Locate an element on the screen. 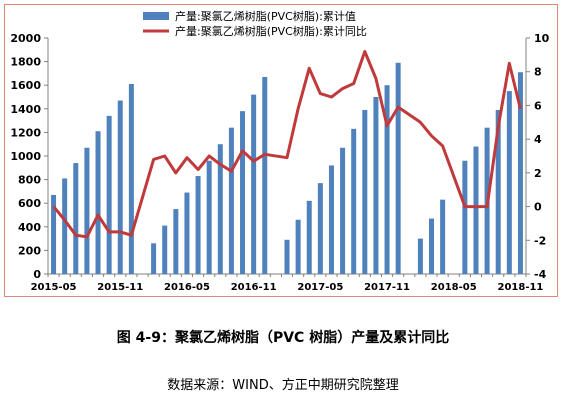  source-note: 数据来源：WIND、方正中期研究院整理 is located at coordinates (283, 385).